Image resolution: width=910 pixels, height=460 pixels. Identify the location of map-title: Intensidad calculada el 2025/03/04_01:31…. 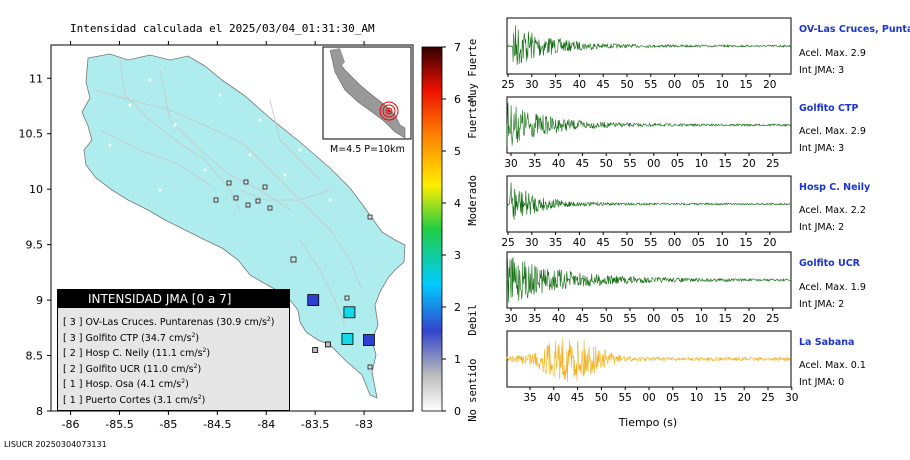
(222, 28).